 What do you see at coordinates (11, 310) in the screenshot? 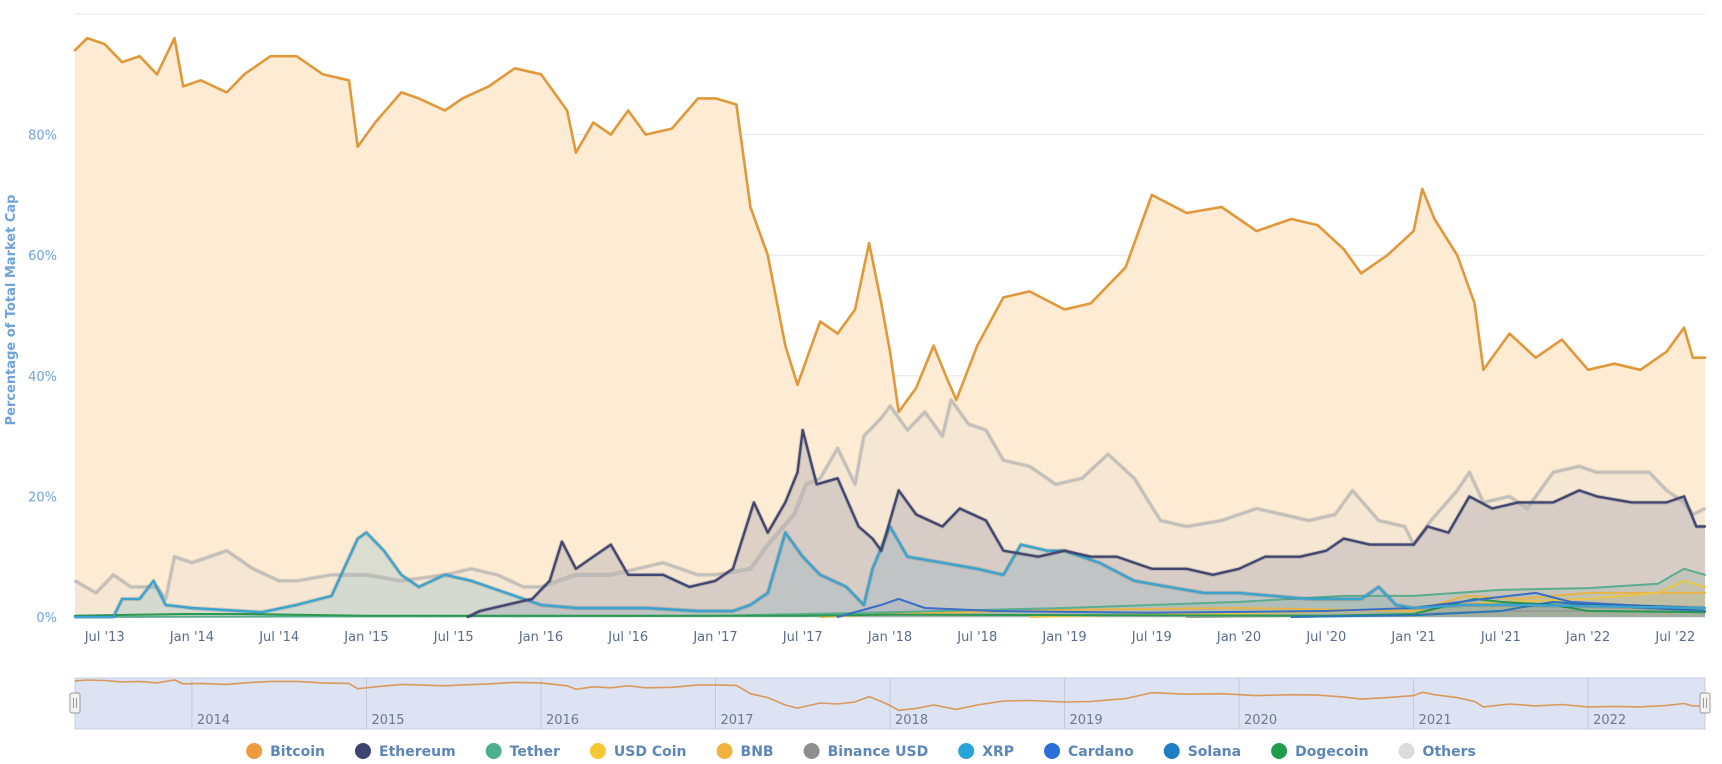
I see `y-axis-label: Percentage of Total Market Cap` at bounding box center [11, 310].